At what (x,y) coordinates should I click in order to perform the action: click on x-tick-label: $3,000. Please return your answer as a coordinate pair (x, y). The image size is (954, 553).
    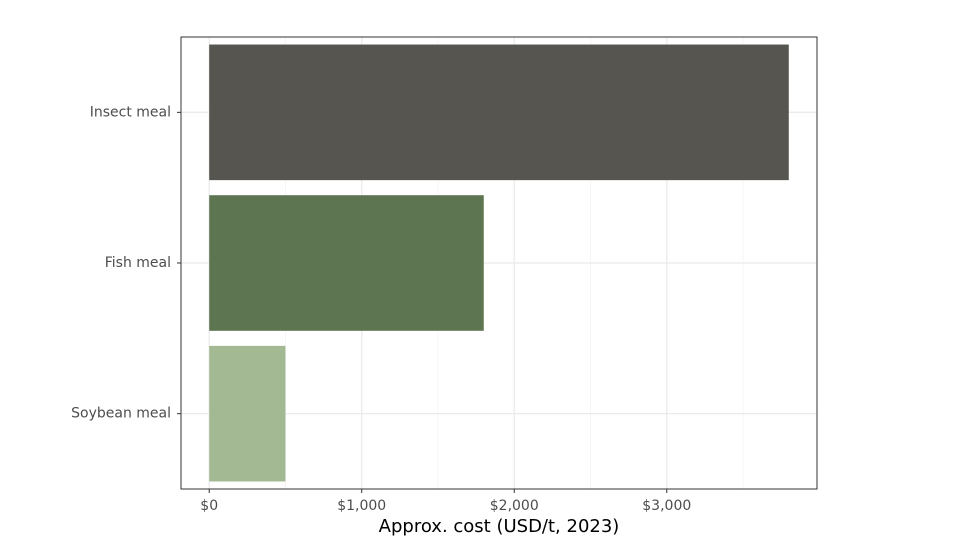
    Looking at the image, I should click on (666, 506).